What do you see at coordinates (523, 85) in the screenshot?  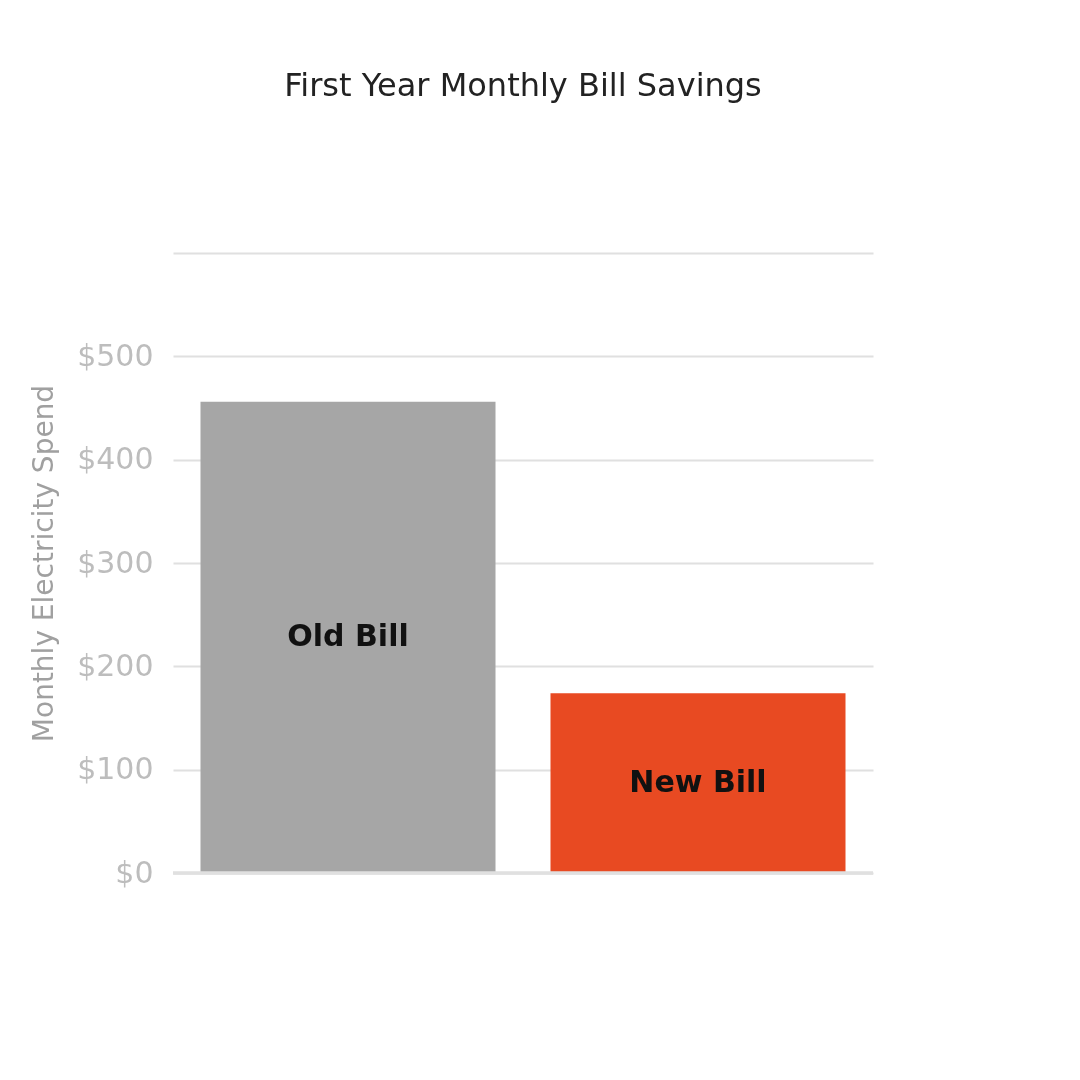 I see `chart-title: First Year Monthly Bill Savings` at bounding box center [523, 85].